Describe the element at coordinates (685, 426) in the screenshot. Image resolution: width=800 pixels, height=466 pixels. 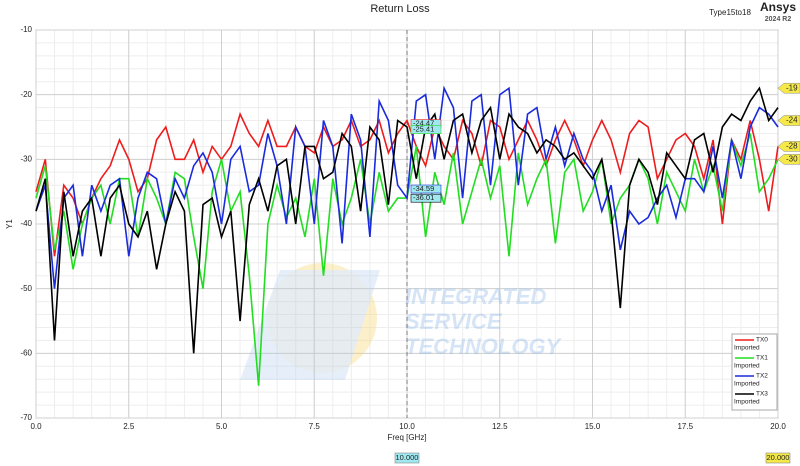
I see `x-tick-label: 17.5` at that location.